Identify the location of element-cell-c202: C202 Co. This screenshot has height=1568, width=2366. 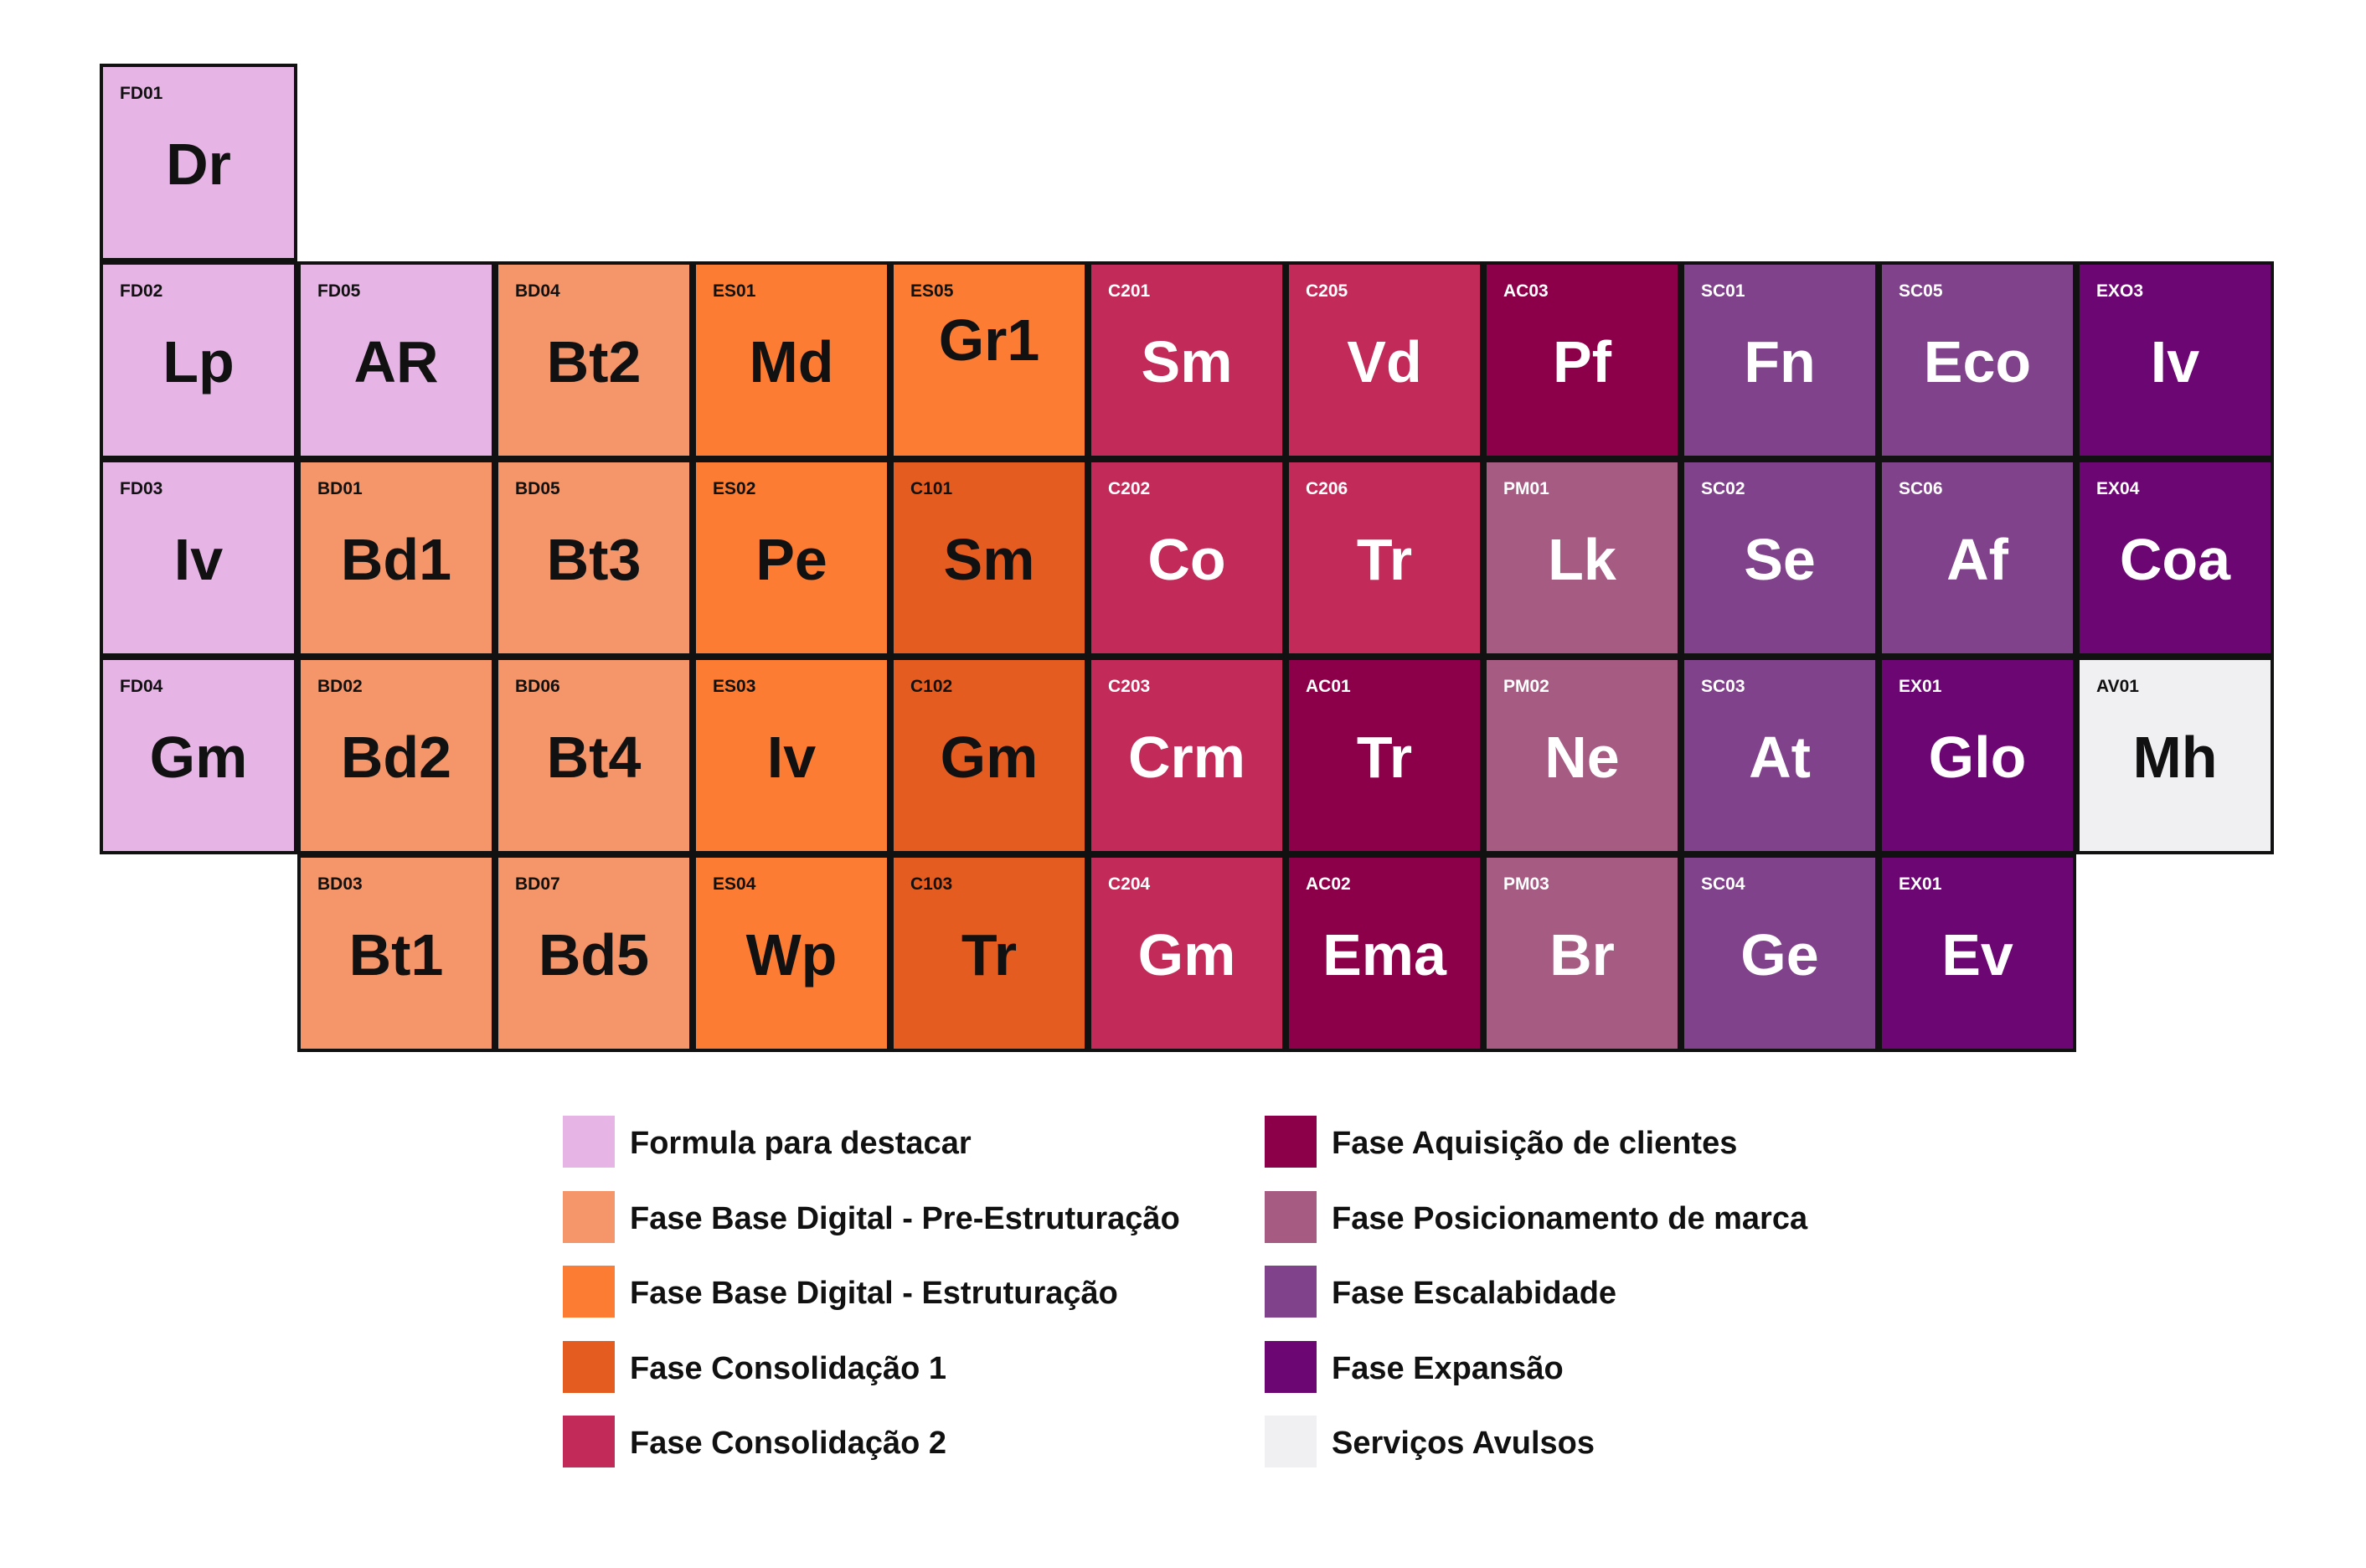
(1187, 558).